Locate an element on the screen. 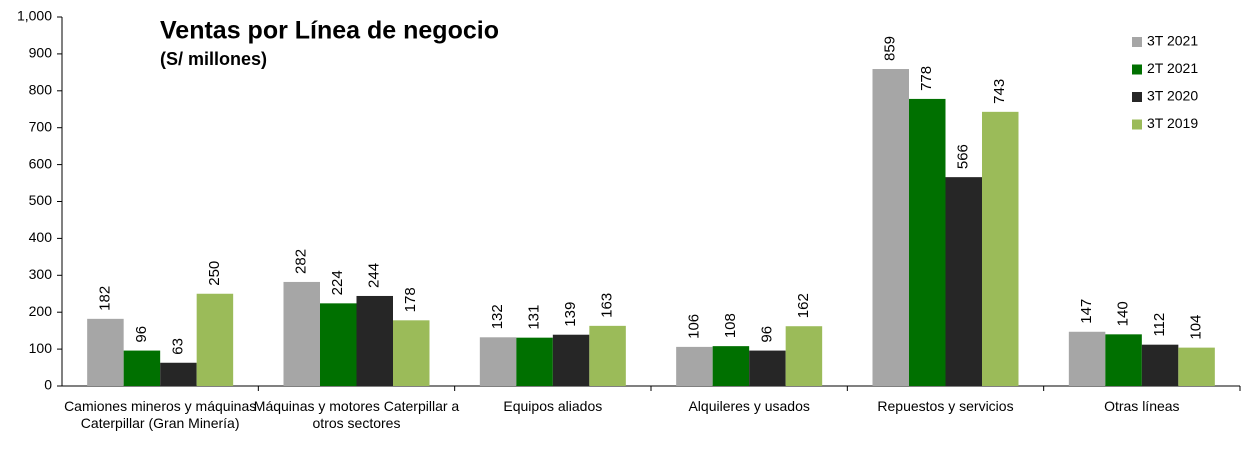 The height and width of the screenshot is (452, 1248). value-label: 131 is located at coordinates (534, 317).